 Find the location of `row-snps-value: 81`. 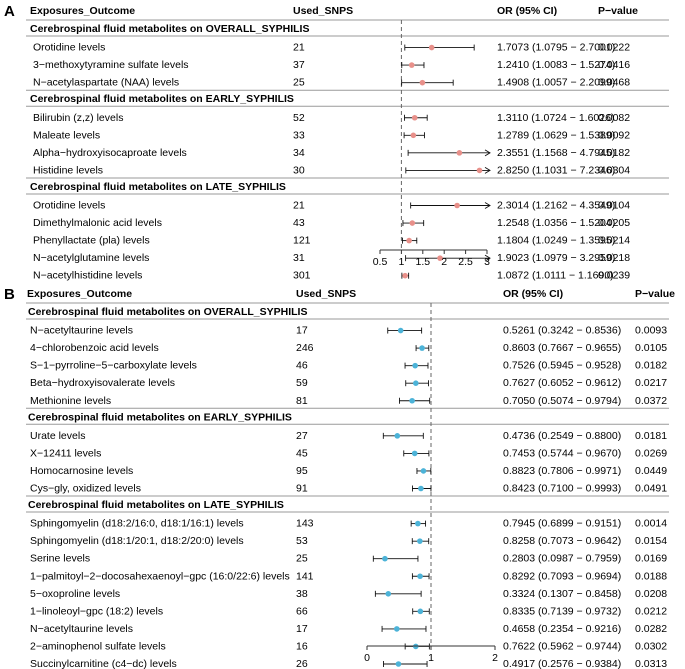

row-snps-value: 81 is located at coordinates (302, 401).